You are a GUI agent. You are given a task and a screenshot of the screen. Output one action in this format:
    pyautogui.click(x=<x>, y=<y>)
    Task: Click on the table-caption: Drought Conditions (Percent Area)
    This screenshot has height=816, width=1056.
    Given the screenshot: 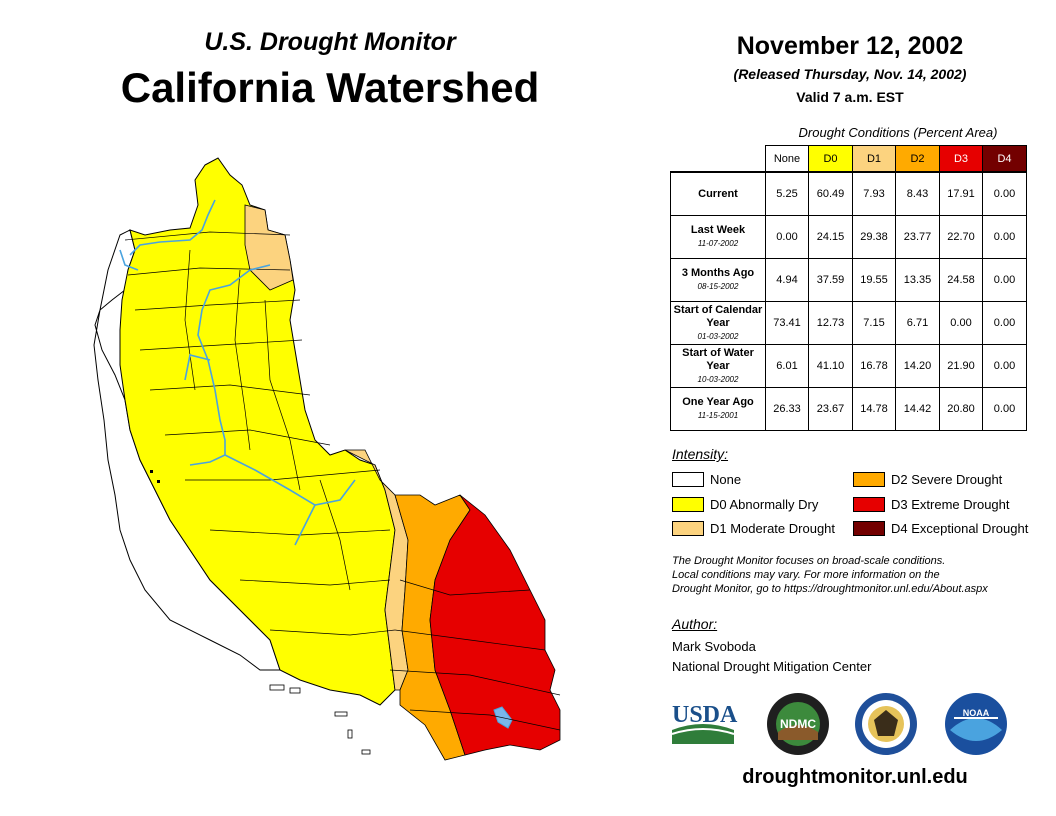 What is the action you would take?
    pyautogui.click(x=898, y=132)
    